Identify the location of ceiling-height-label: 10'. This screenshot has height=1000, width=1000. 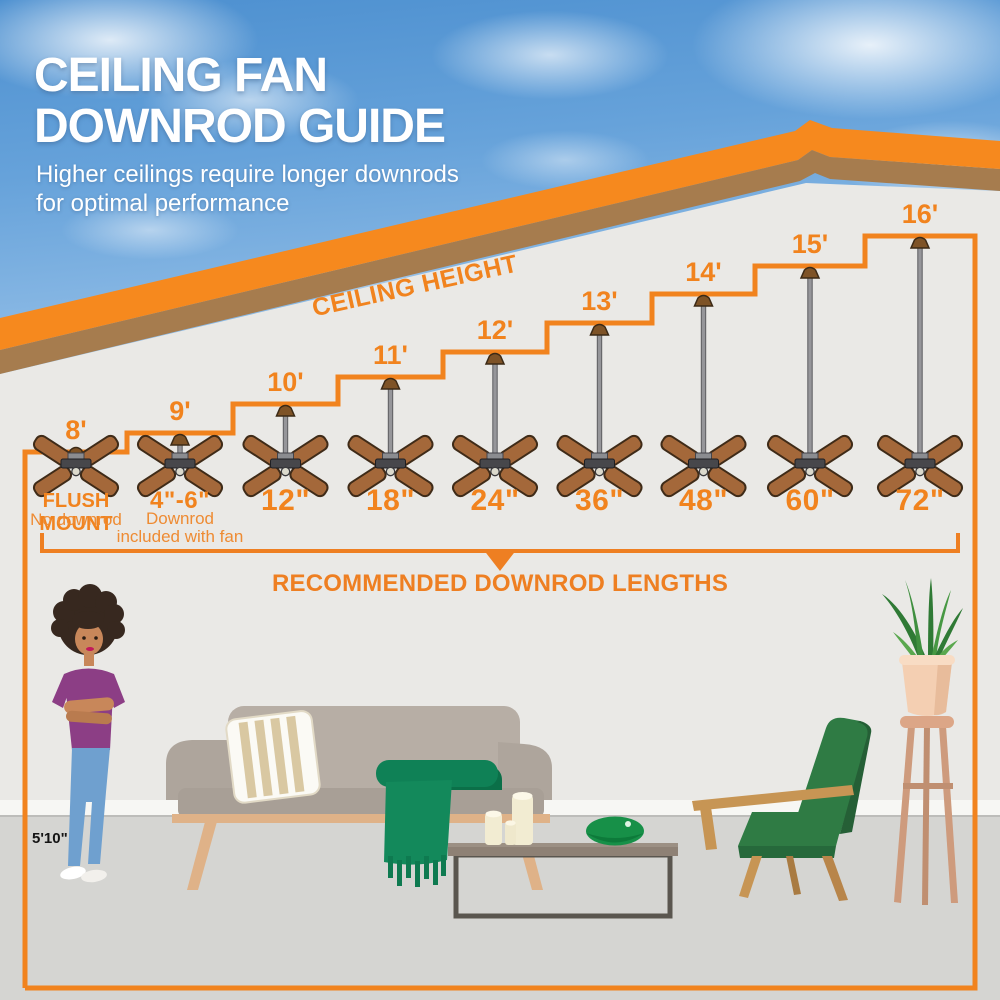
(285, 382).